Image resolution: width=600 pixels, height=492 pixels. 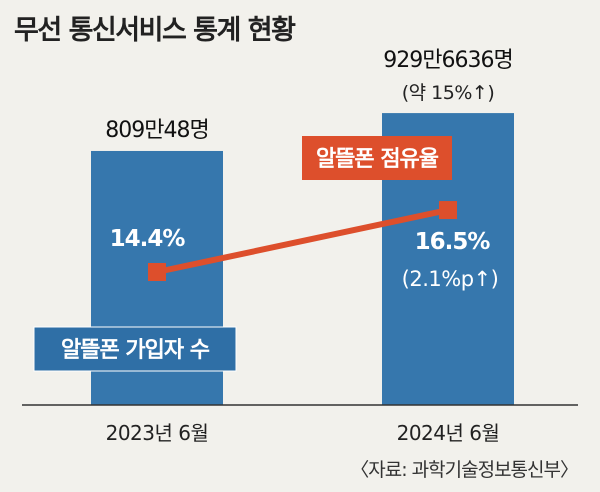 I want to click on source-note: 〈자료: 과학기술정보통신부〉, so click(x=464, y=470).